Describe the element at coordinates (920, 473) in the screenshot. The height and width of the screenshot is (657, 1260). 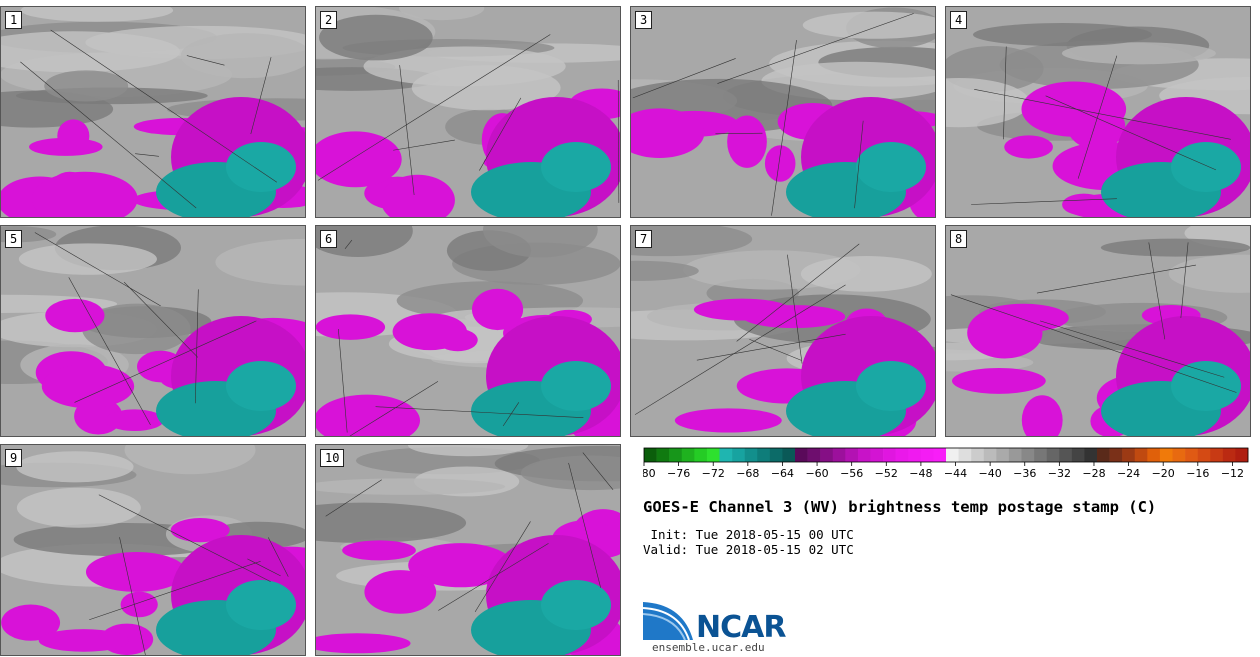
I see `colorbar-tick-label: −48` at that location.